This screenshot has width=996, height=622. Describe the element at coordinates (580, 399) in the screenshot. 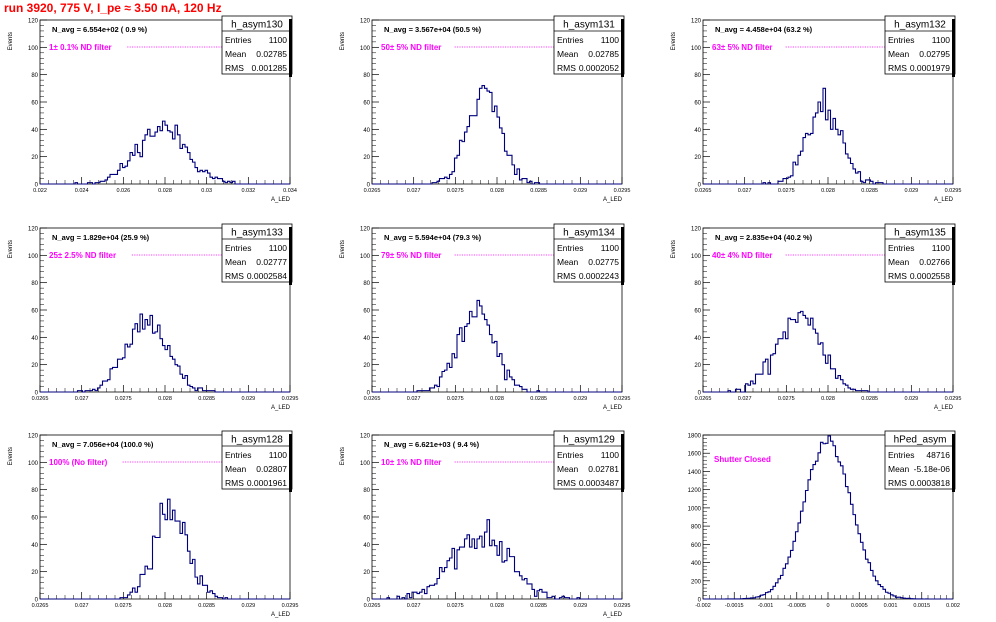

I see `x-tick-label: 0.029` at that location.